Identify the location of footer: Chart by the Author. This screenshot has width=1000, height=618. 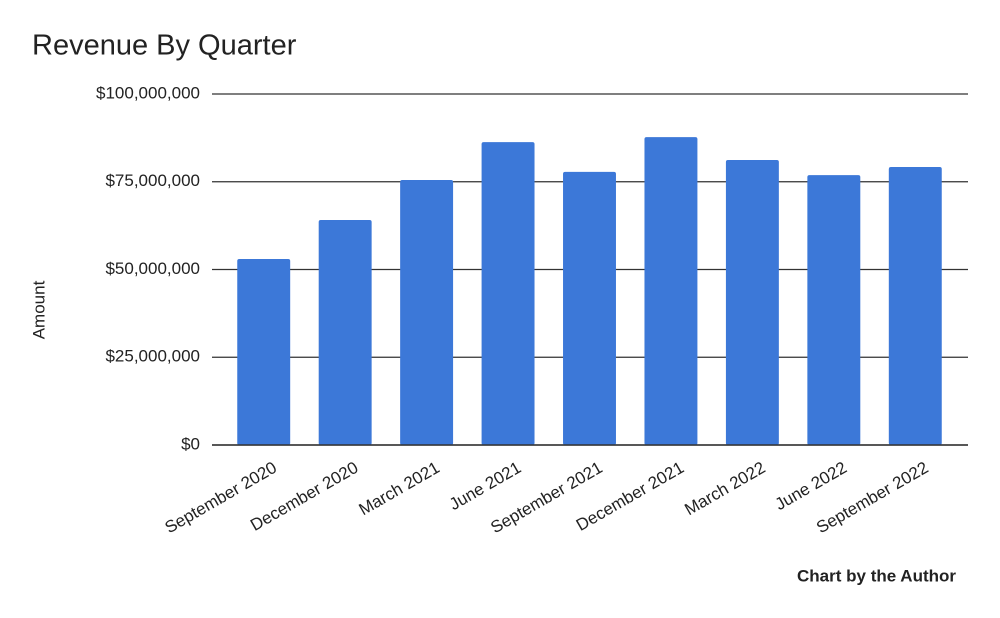
(876, 575).